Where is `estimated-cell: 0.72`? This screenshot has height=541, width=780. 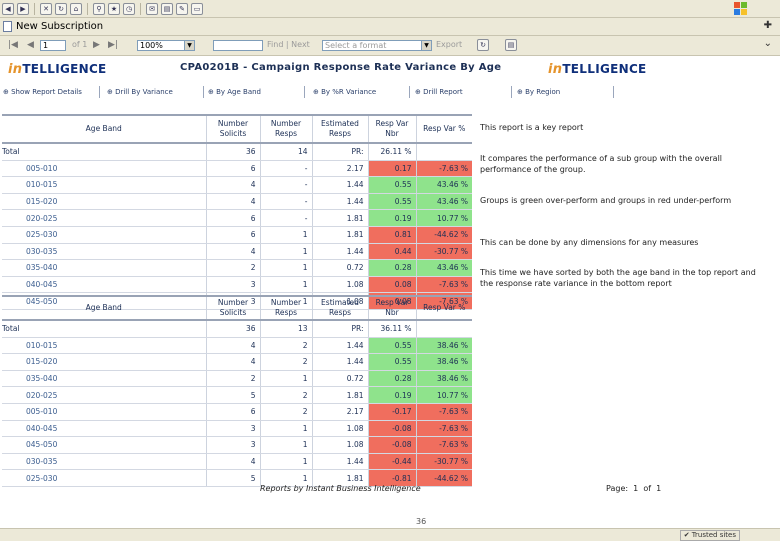 estimated-cell: 0.72 is located at coordinates (339, 379).